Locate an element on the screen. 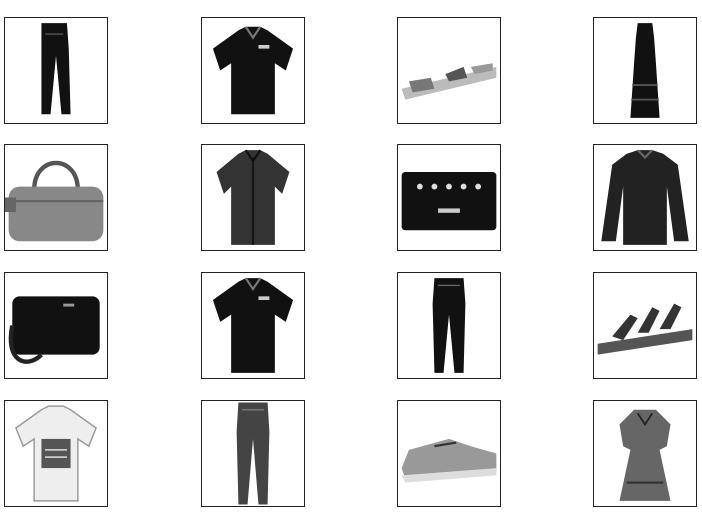  image-tile-sneaker is located at coordinates (449, 453).